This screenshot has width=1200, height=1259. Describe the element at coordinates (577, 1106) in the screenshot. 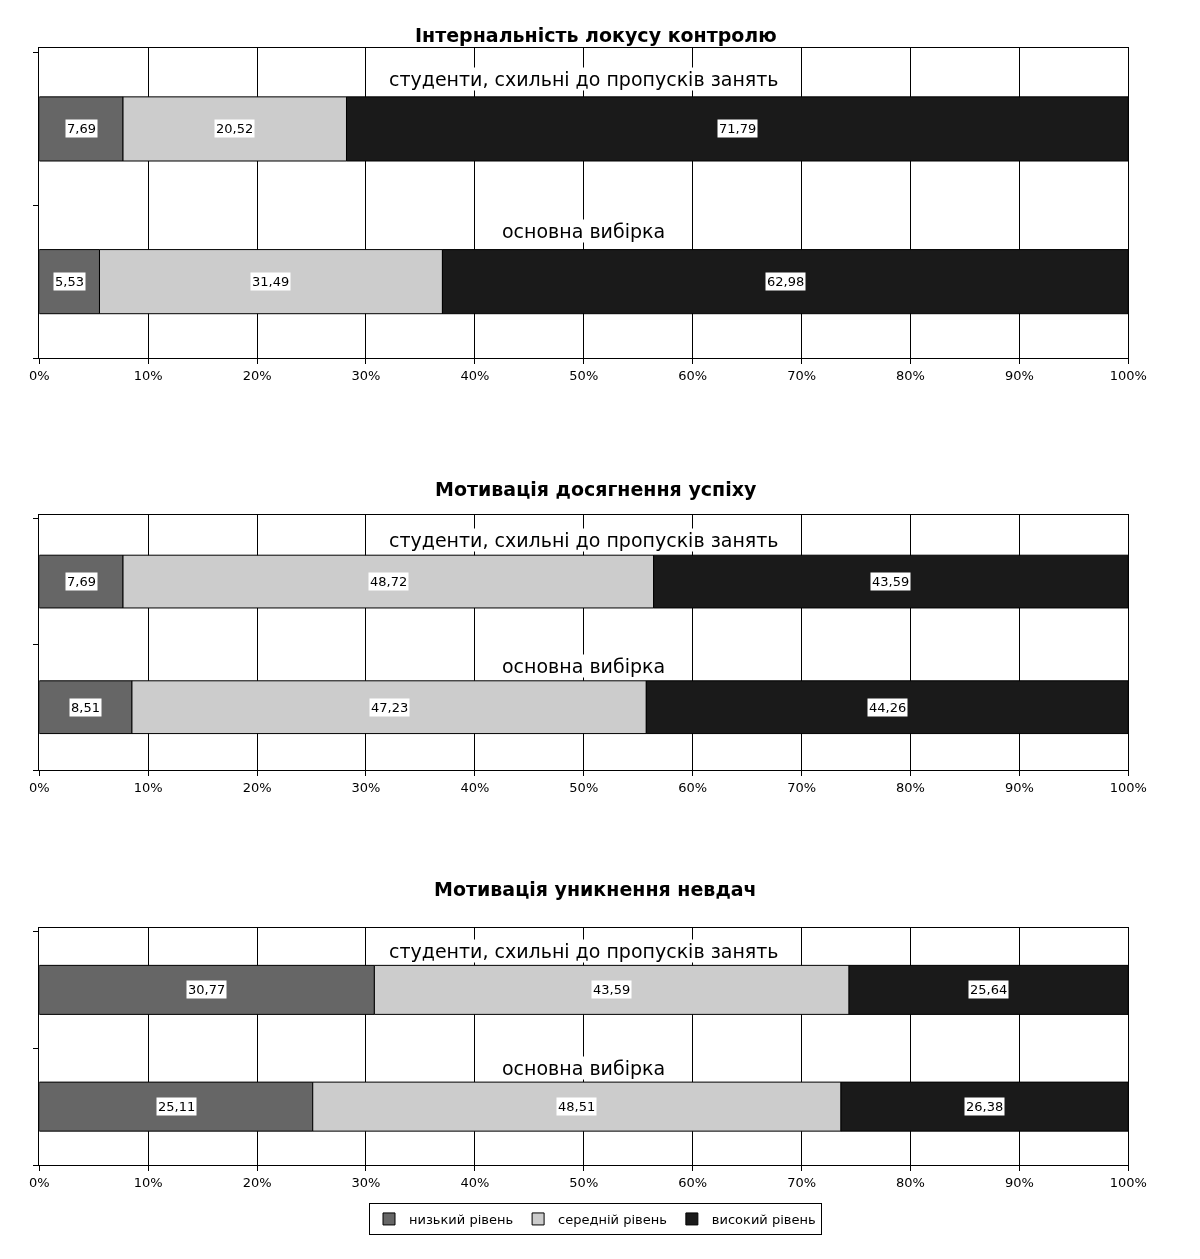

I see `data-label: 48,51` at that location.